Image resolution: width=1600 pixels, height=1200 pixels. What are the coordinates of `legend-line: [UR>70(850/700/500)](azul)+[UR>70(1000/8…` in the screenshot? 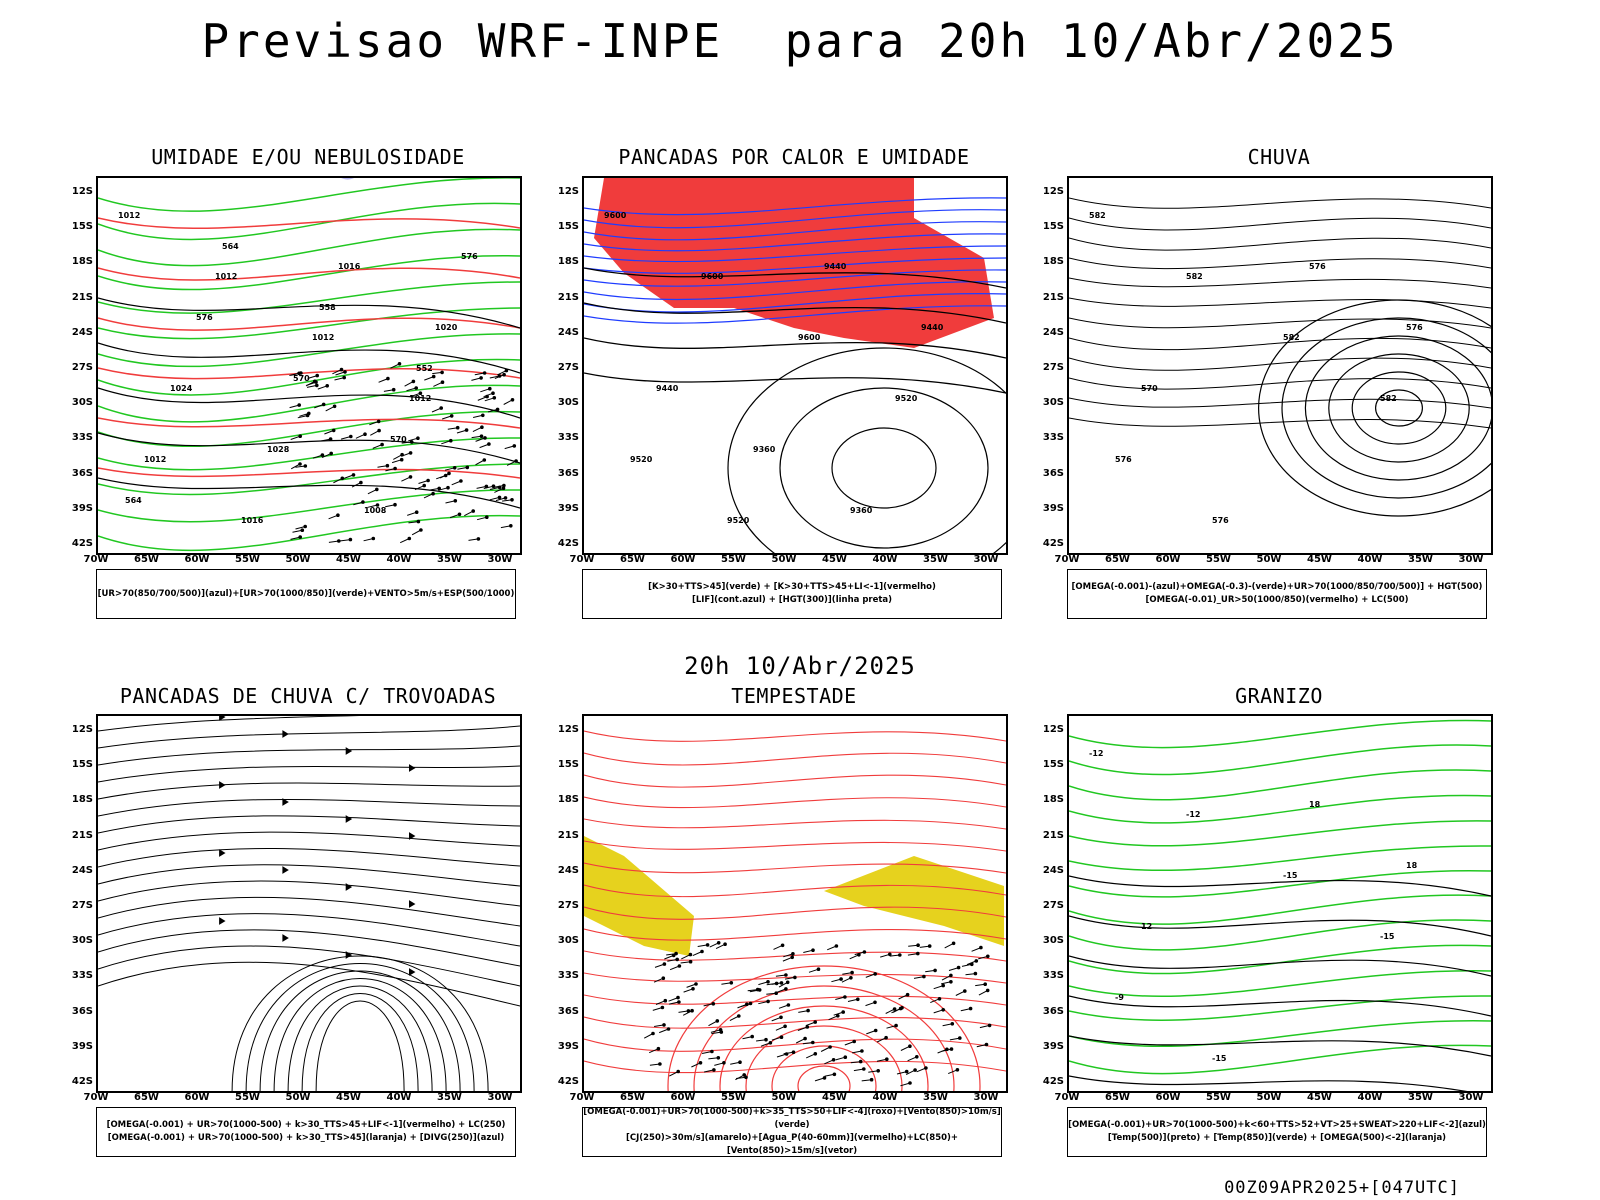 It's located at (306, 593).